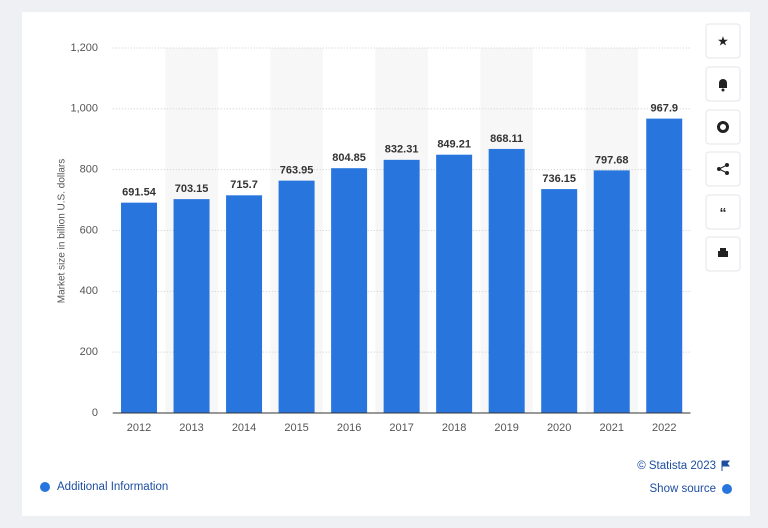 This screenshot has width=768, height=528. What do you see at coordinates (454, 428) in the screenshot?
I see `x-tick-label: 2018` at bounding box center [454, 428].